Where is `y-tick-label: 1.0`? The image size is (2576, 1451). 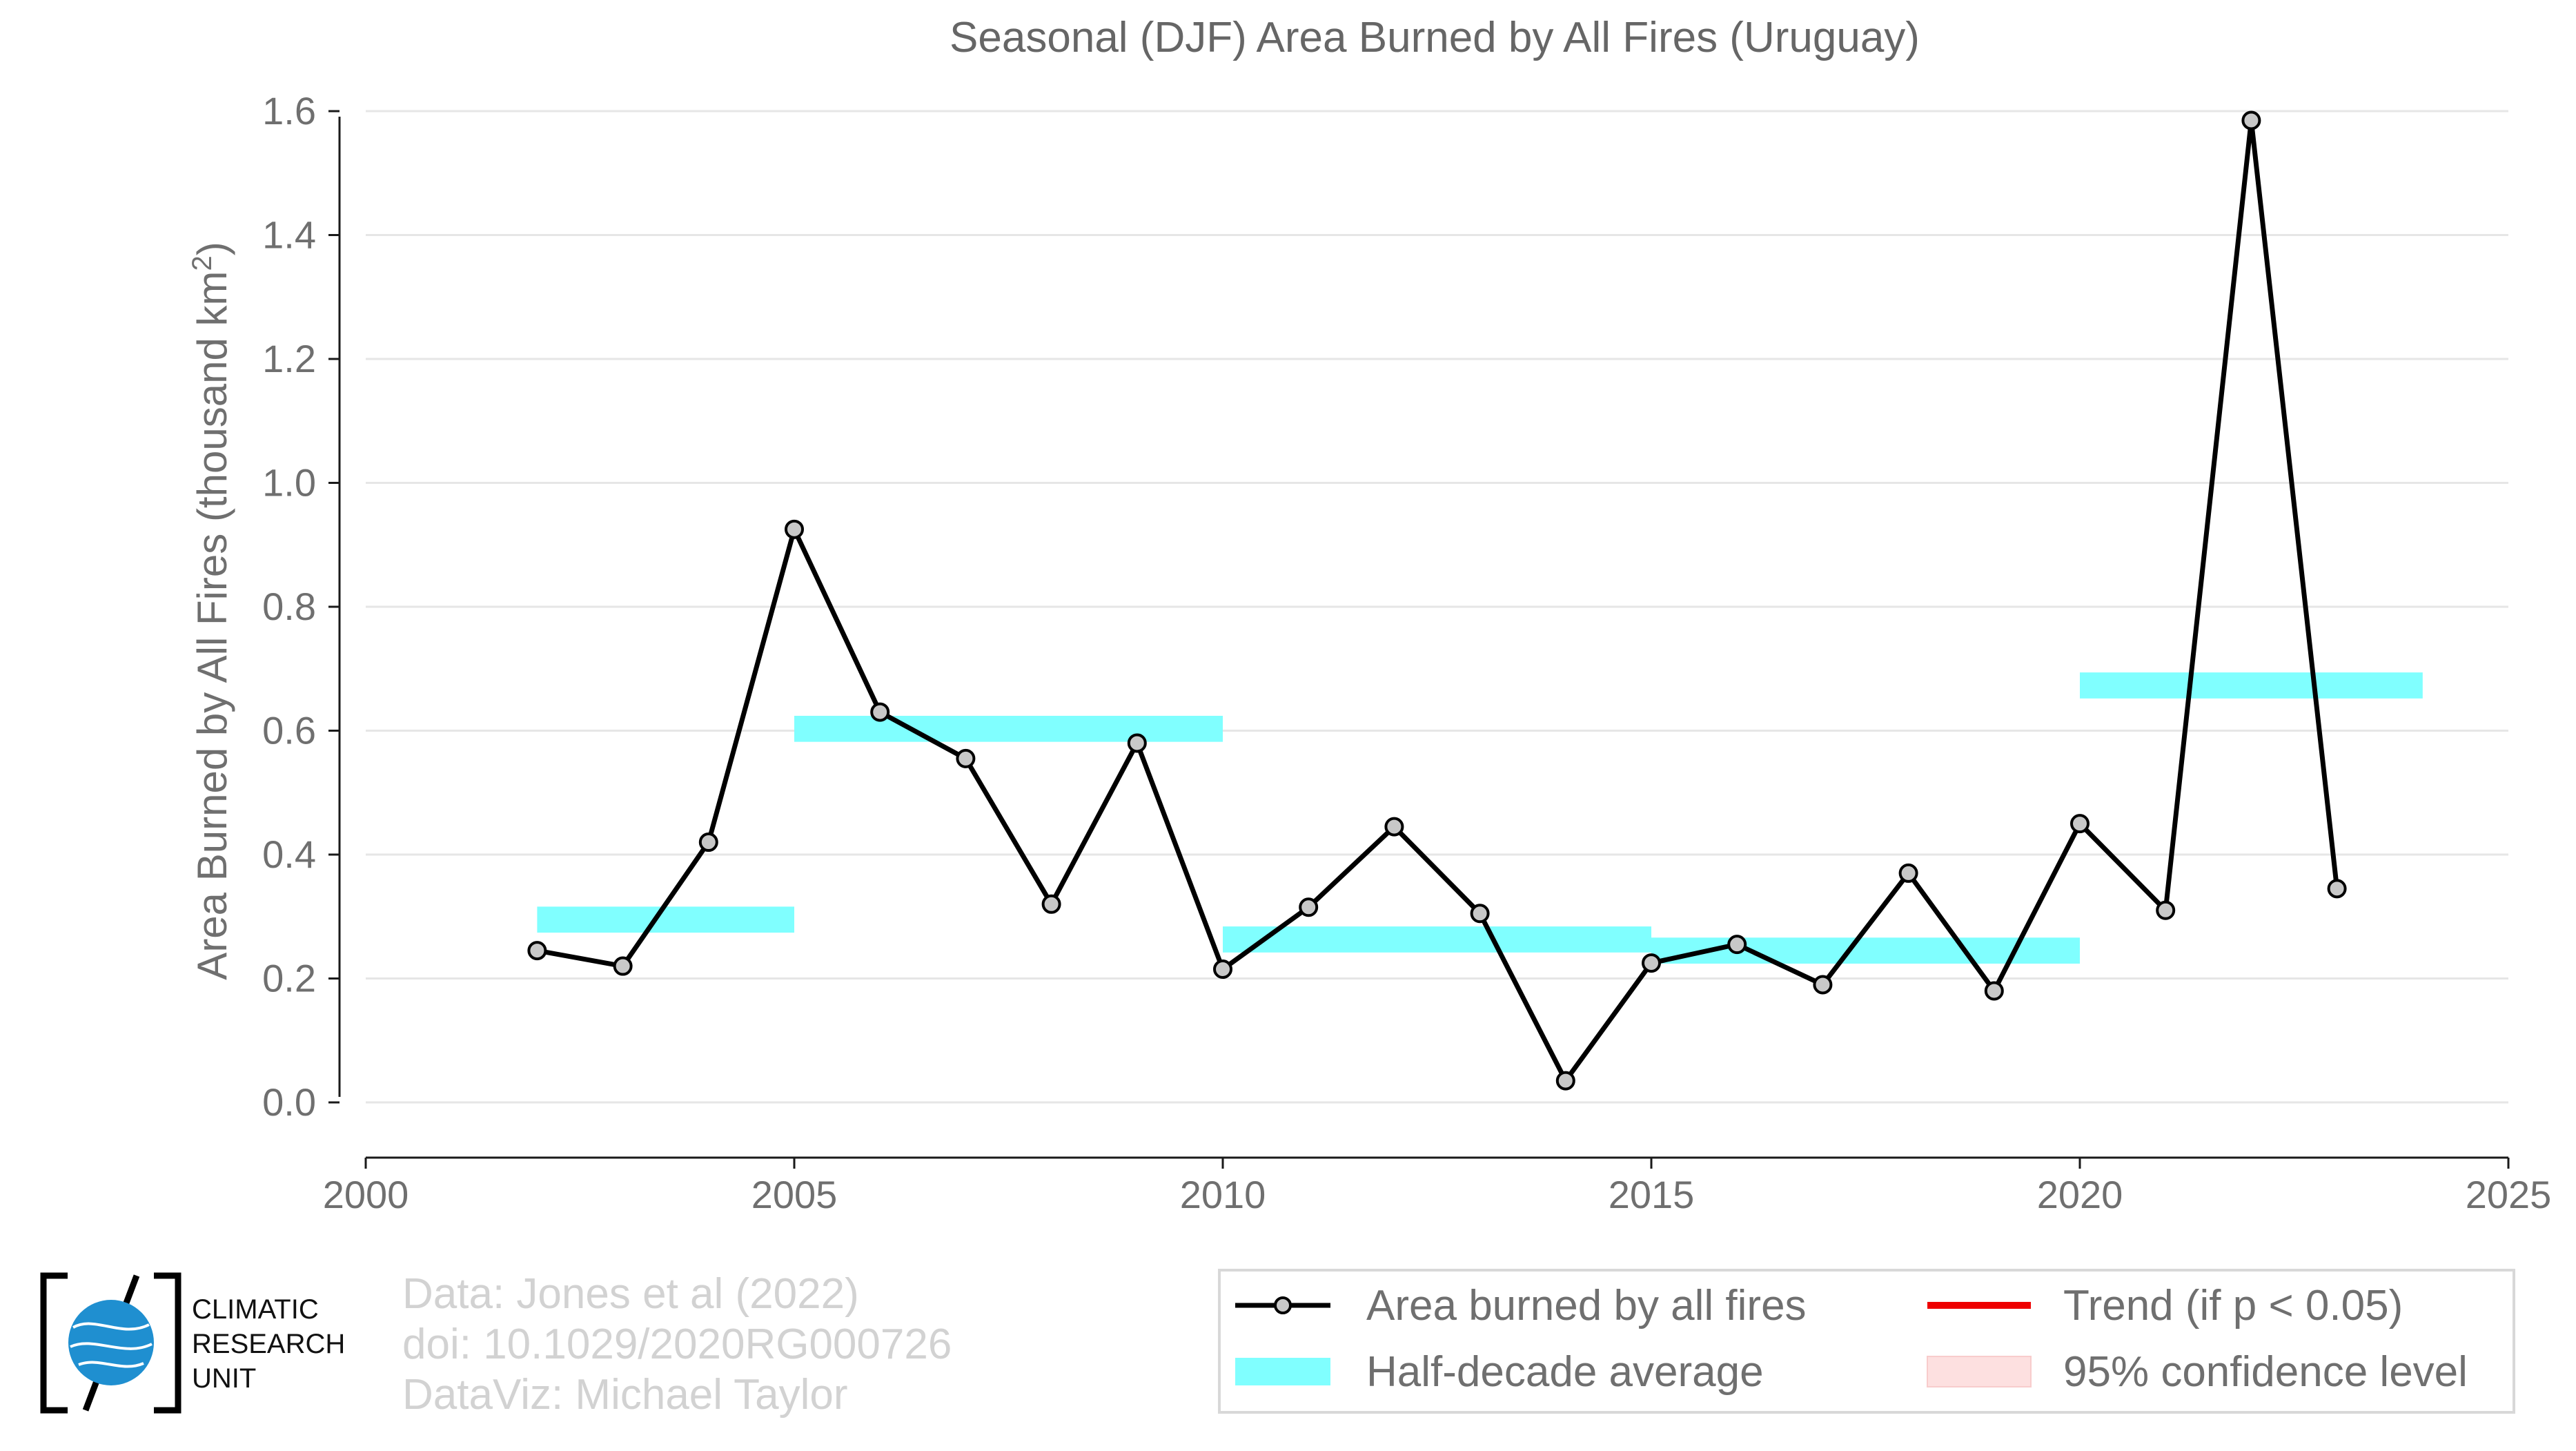
y-tick-label: 1.0 is located at coordinates (289, 483).